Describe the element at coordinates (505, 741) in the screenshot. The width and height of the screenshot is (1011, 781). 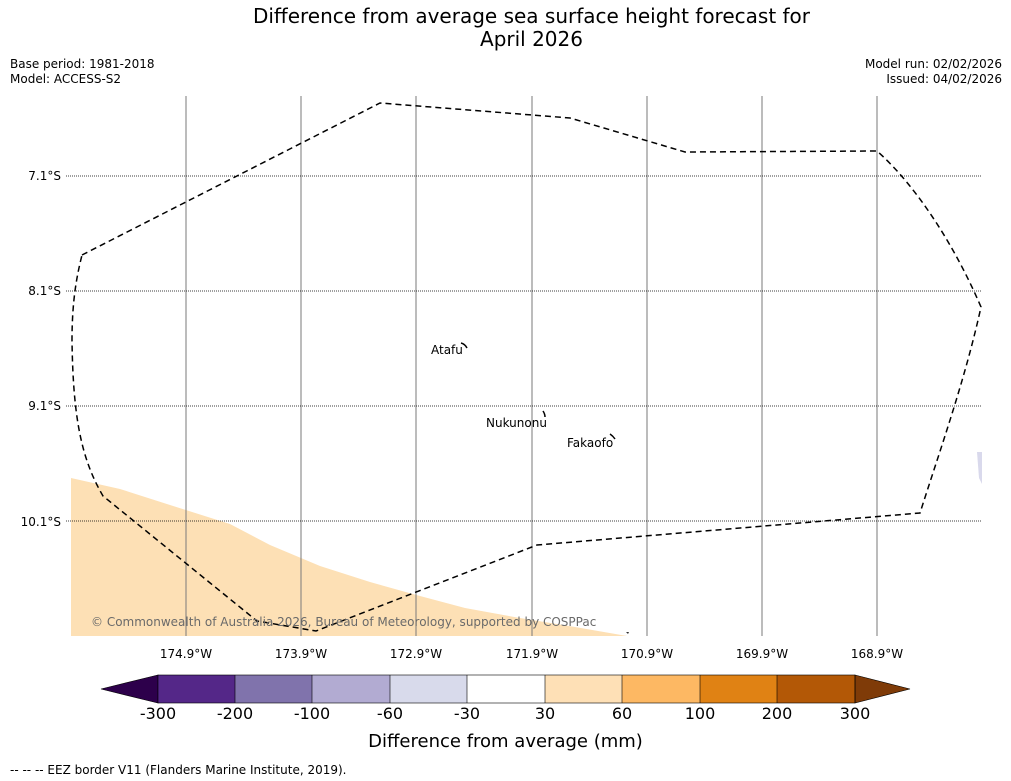
I see `colorbar-label: Difference from average (mm)` at that location.